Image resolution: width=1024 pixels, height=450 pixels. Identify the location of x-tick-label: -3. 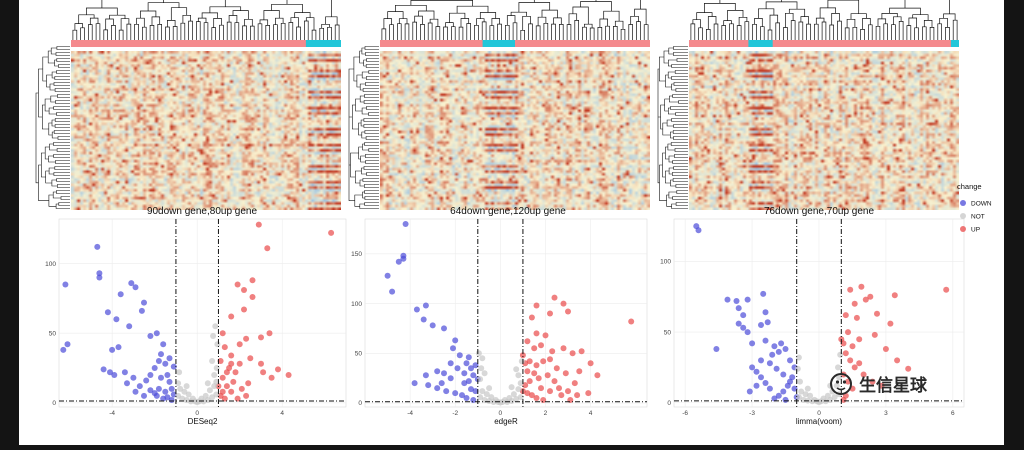
(752, 413).